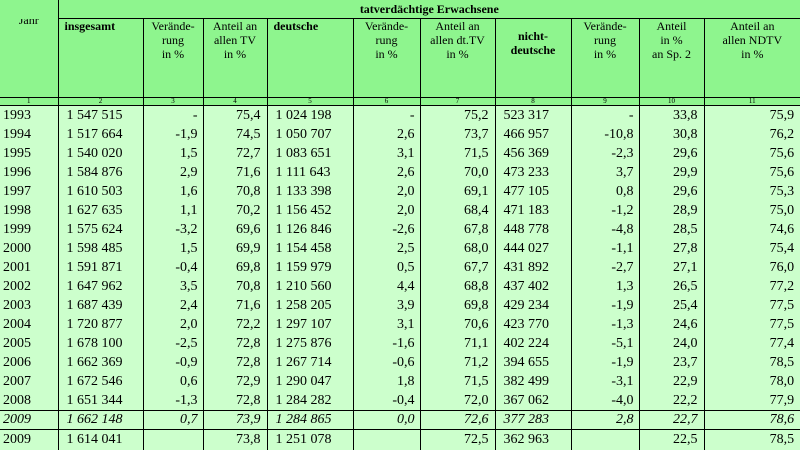  I want to click on year-cell: 1994, so click(29, 134).